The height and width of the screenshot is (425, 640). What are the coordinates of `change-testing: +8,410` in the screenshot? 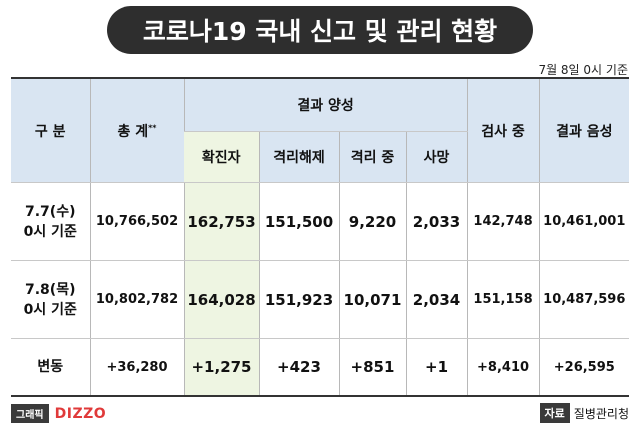 It's located at (503, 367).